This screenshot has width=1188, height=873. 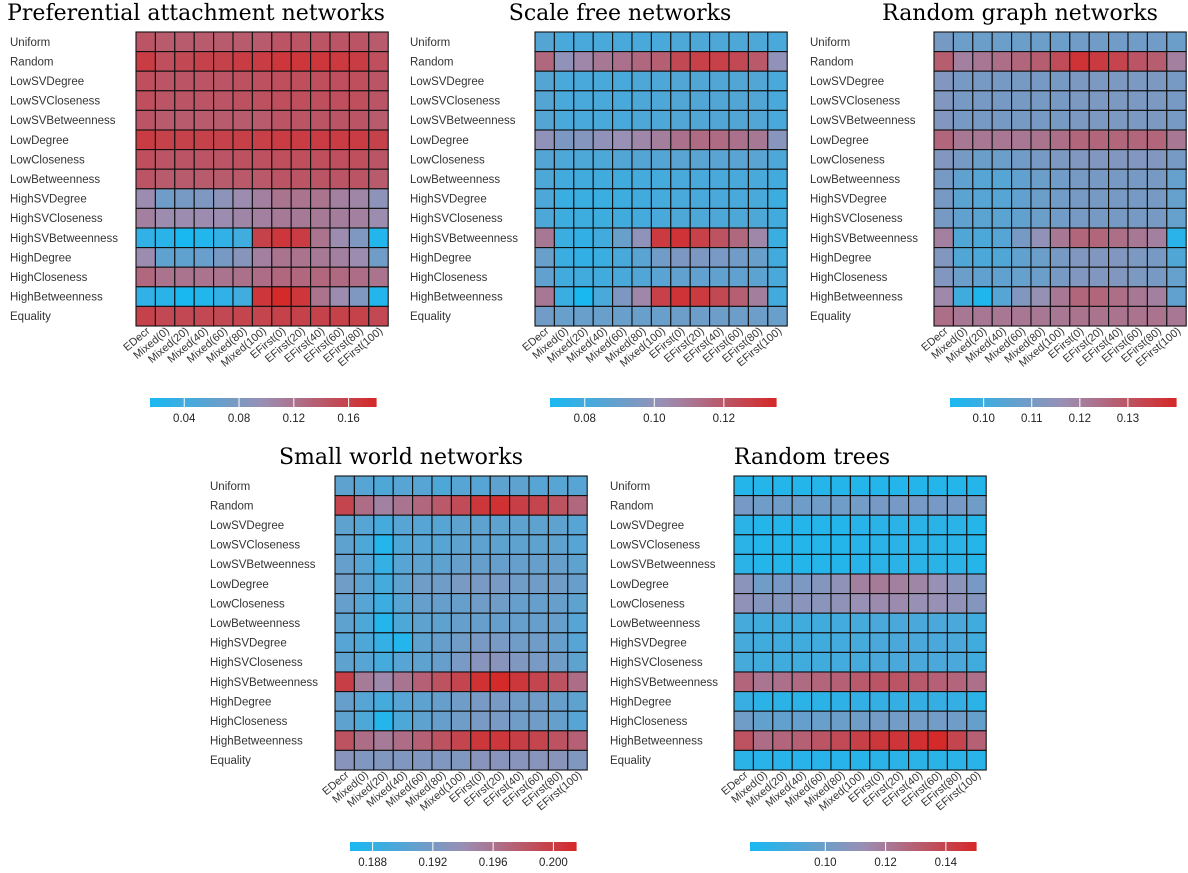 What do you see at coordinates (247, 604) in the screenshot?
I see `row-label: LowCloseness` at bounding box center [247, 604].